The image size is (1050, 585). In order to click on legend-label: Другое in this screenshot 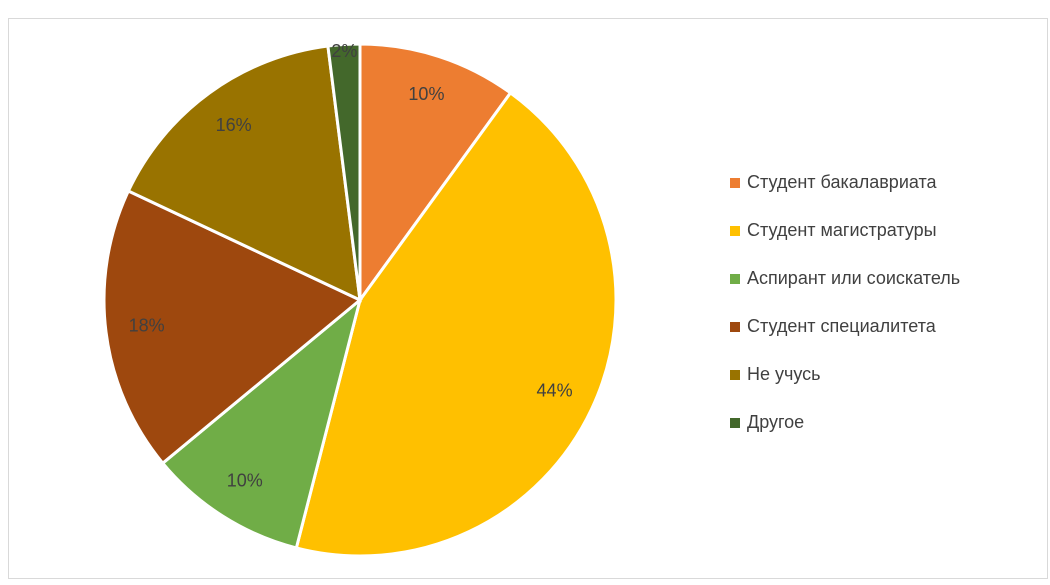, I will do `click(775, 422)`.